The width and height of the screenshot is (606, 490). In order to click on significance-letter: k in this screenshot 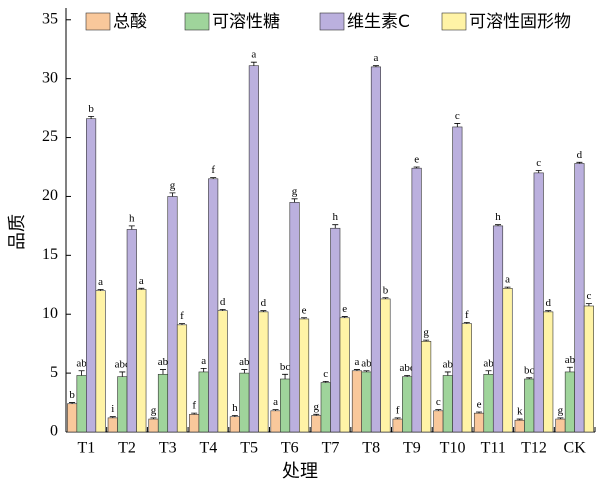, I will do `click(520, 412)`.